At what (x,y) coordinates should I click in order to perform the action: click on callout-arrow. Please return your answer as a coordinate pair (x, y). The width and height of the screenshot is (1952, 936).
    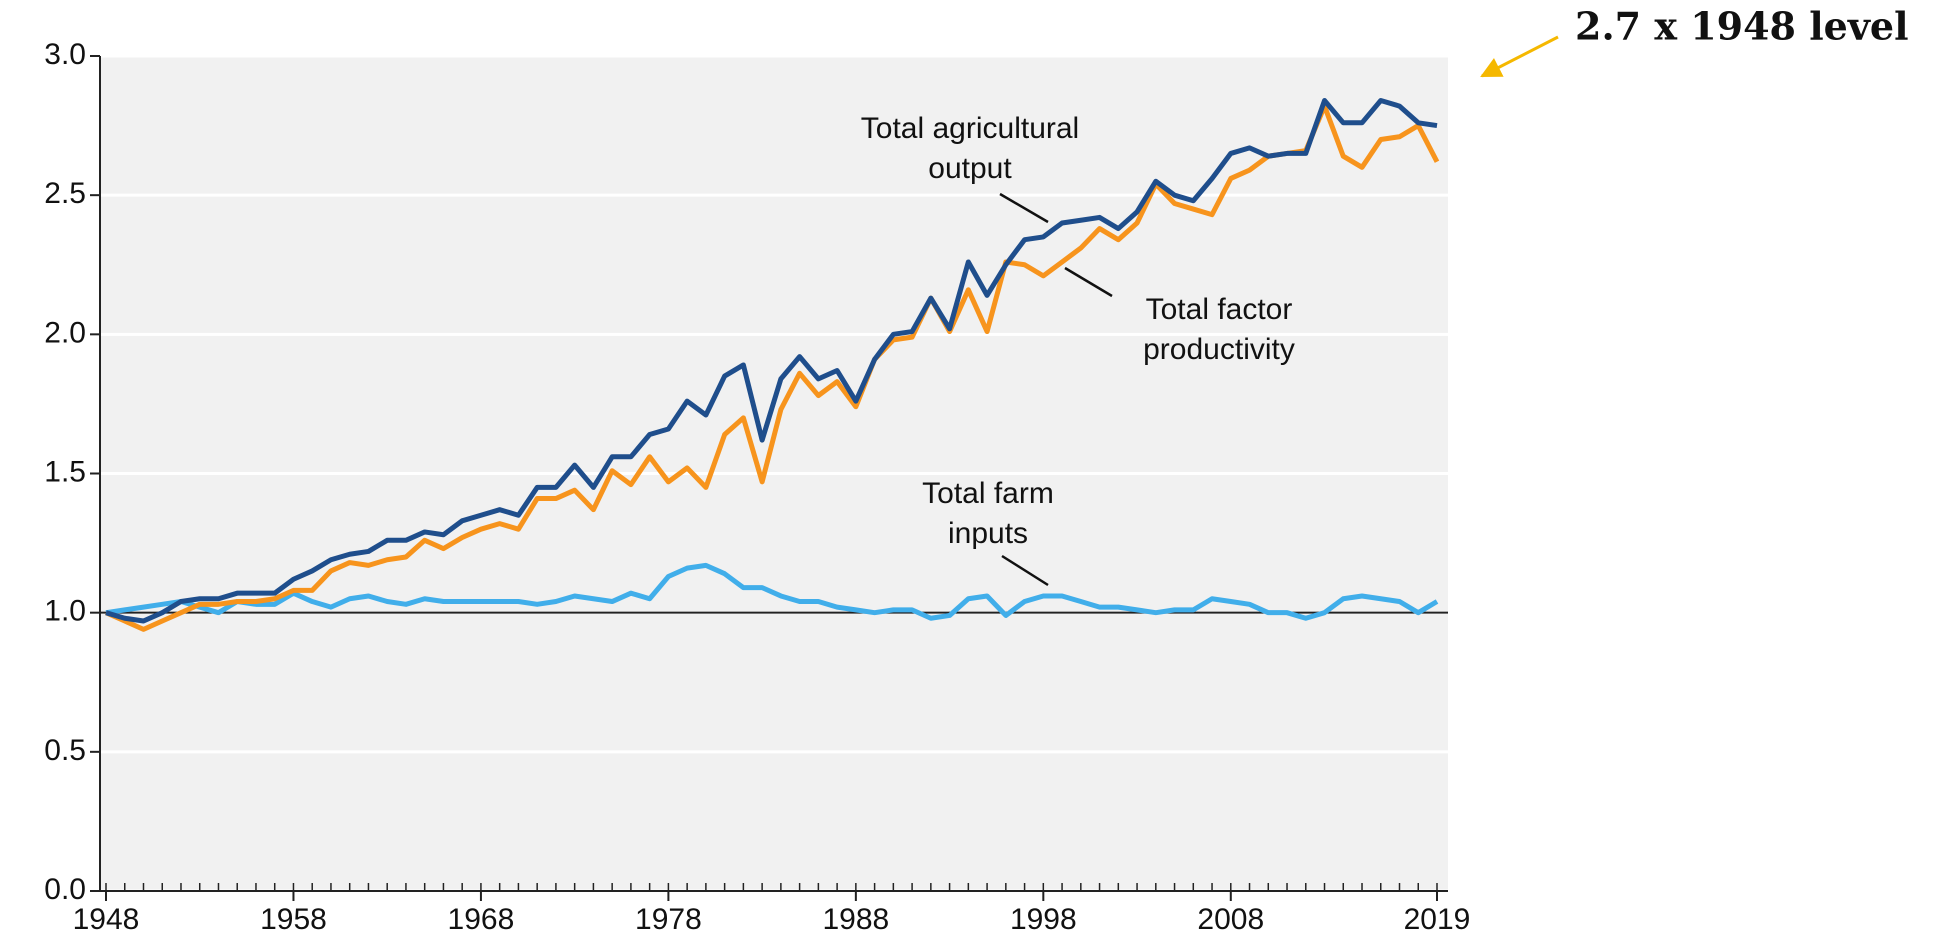
    Looking at the image, I should click on (1519, 56).